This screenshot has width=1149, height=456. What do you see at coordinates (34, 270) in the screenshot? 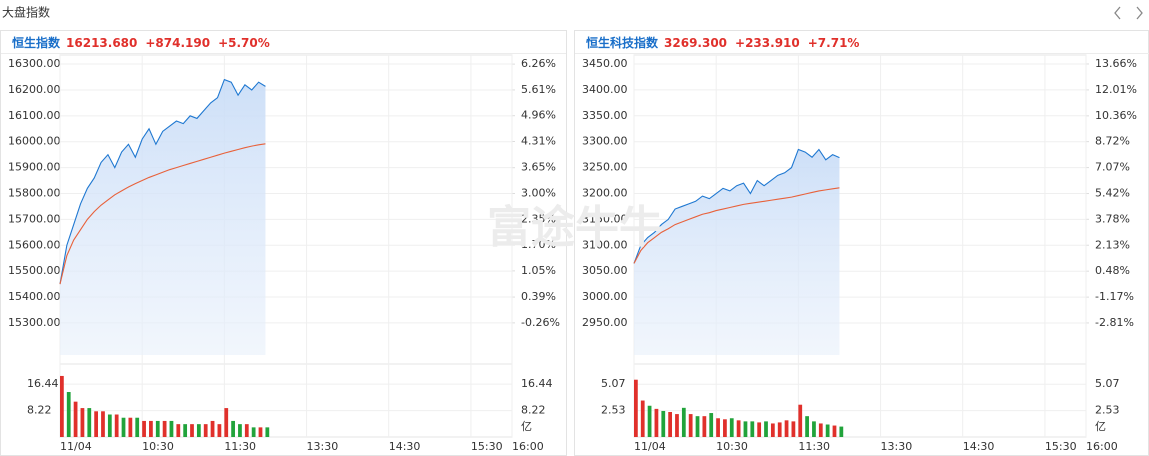
I see `y-tick-label: 15500.00` at bounding box center [34, 270].